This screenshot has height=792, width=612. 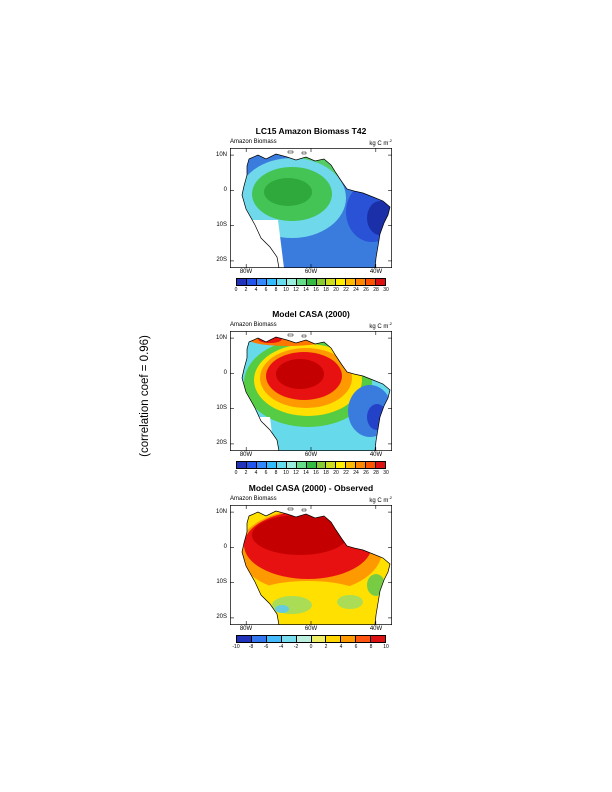 I want to click on lat-tick-10N: 10N, so click(x=221, y=338).